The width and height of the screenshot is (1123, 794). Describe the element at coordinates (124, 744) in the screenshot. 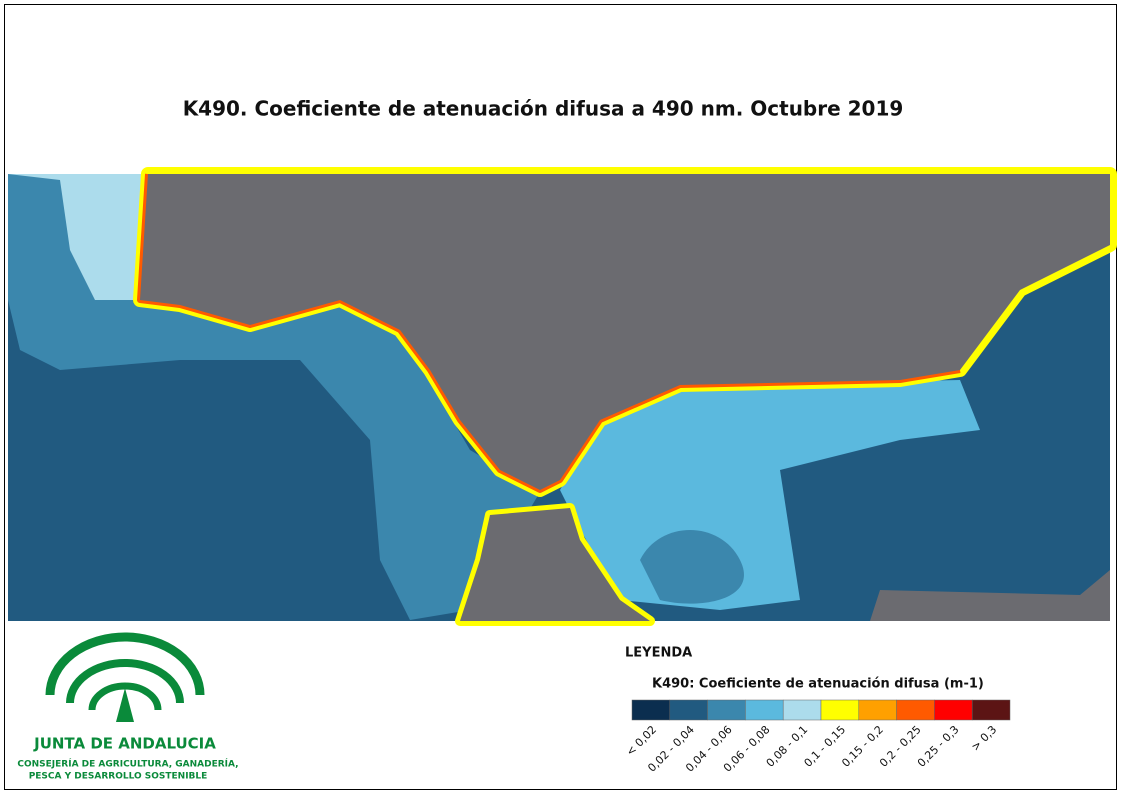

I see `logo-name: JUNTA DE ANDALUCIA` at that location.